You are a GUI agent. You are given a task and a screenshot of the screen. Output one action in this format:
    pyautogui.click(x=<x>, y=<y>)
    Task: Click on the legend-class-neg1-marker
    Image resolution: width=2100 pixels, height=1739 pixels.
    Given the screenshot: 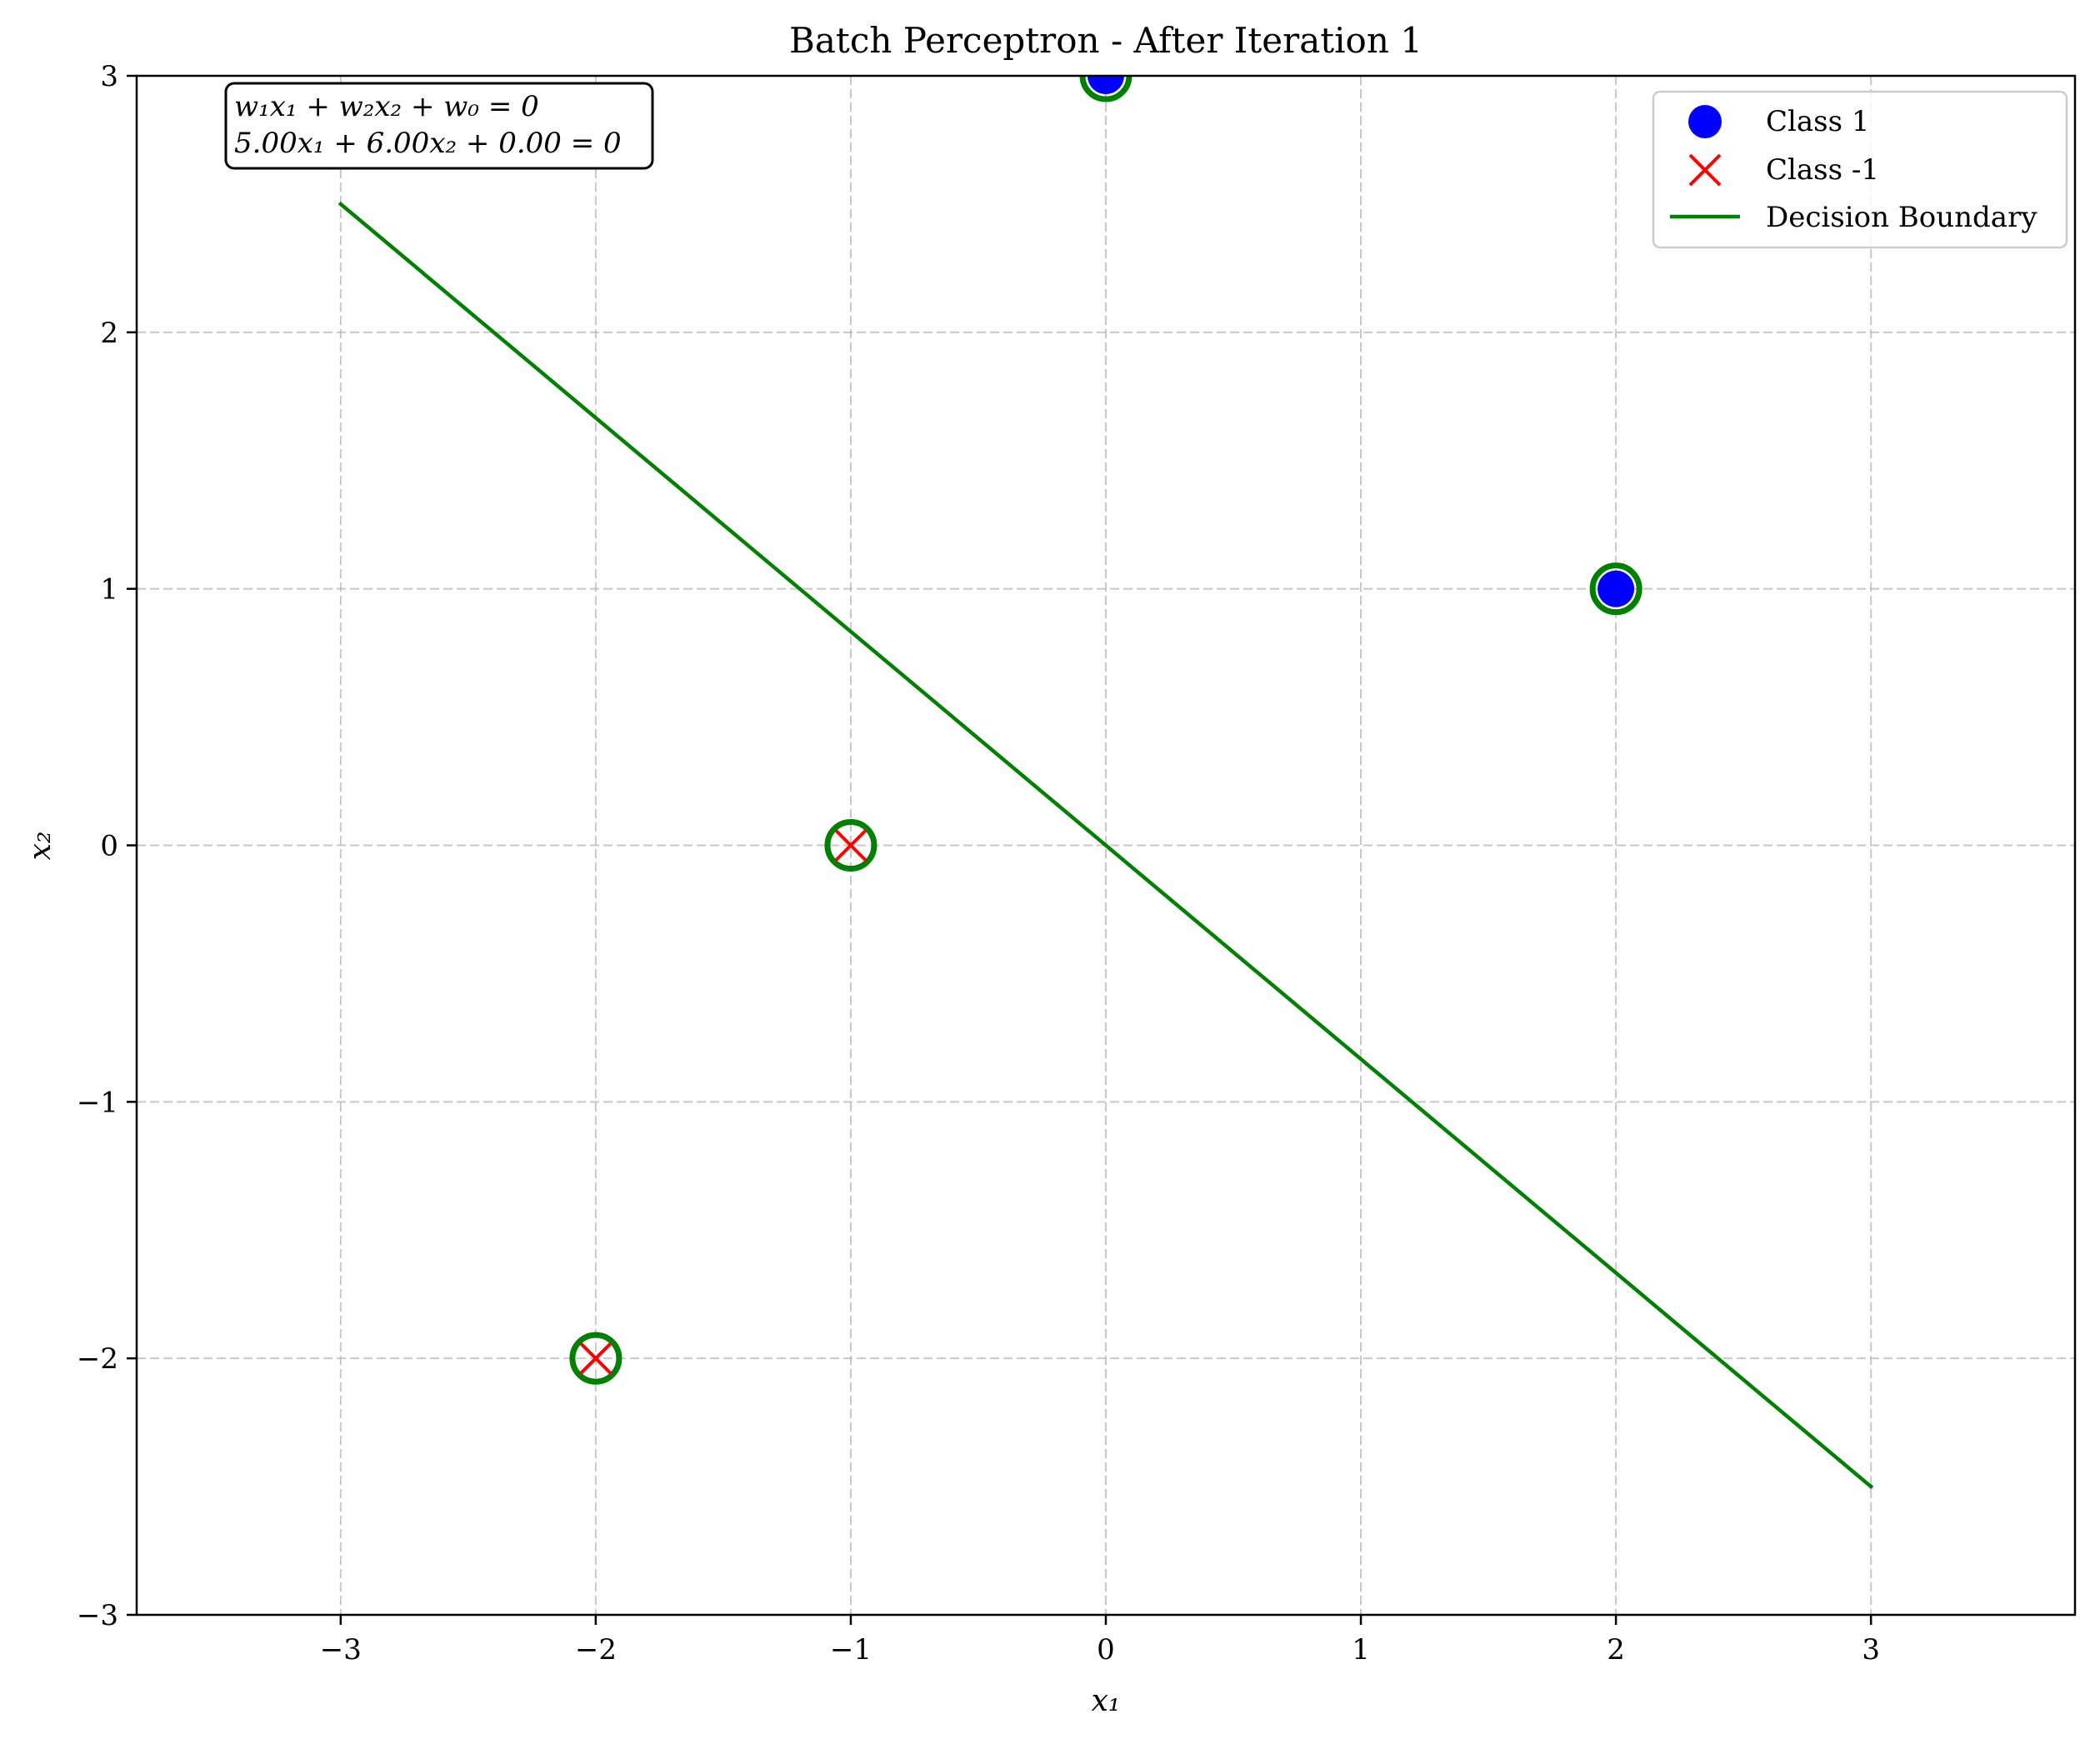 What is the action you would take?
    pyautogui.click(x=1705, y=170)
    